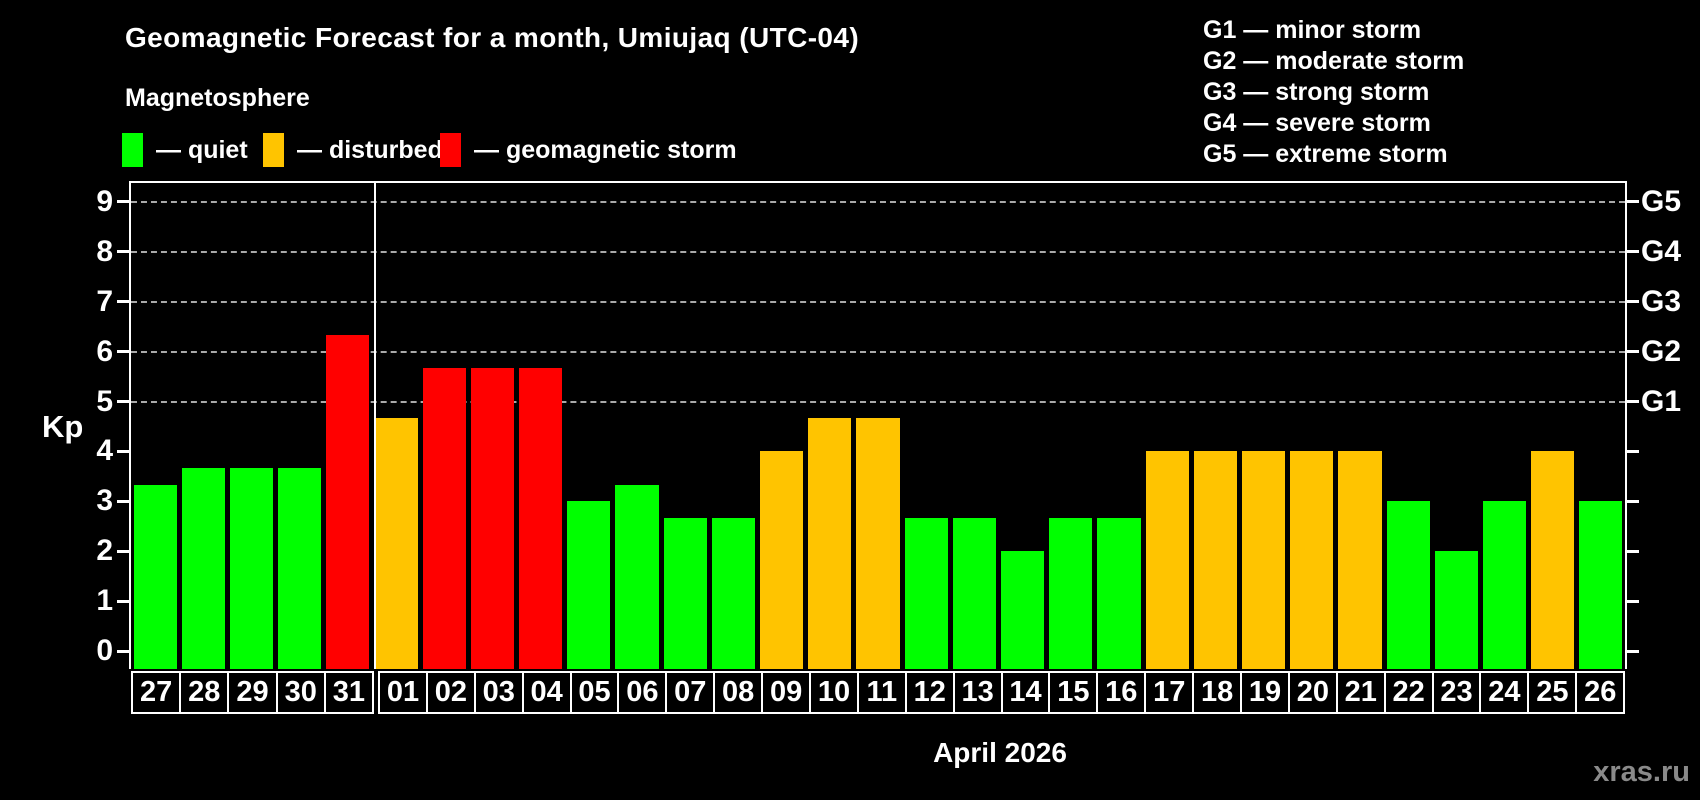 This screenshot has width=1700, height=800. What do you see at coordinates (1312, 692) in the screenshot?
I see `day-cell-20: 20` at bounding box center [1312, 692].